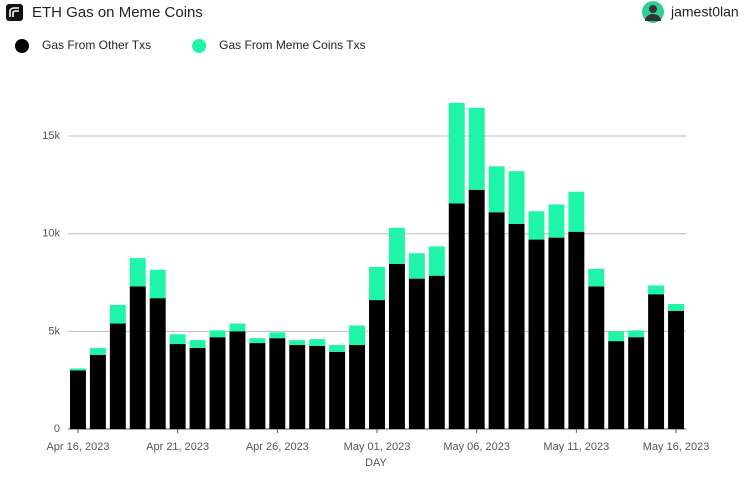 The width and height of the screenshot is (752, 489). What do you see at coordinates (653, 9) in the screenshot?
I see `avatar-head` at bounding box center [653, 9].